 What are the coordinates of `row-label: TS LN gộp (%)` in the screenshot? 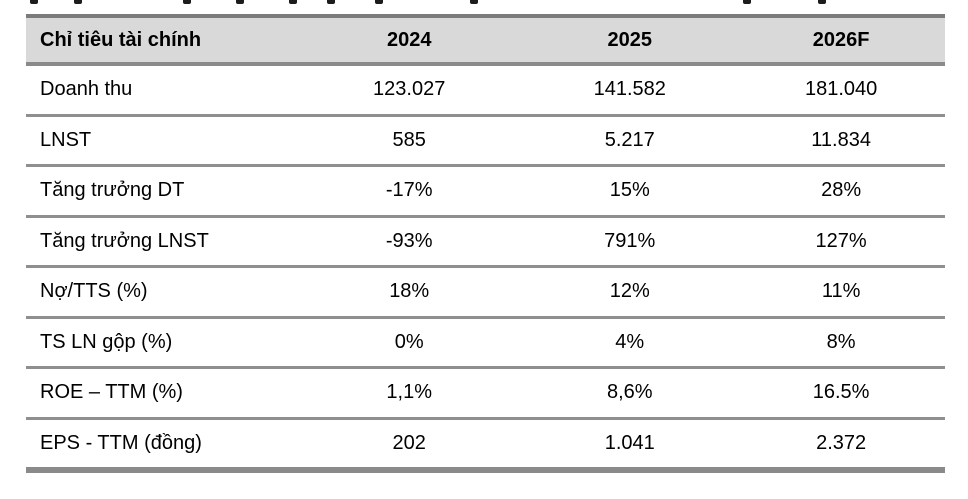 It's located at (106, 341).